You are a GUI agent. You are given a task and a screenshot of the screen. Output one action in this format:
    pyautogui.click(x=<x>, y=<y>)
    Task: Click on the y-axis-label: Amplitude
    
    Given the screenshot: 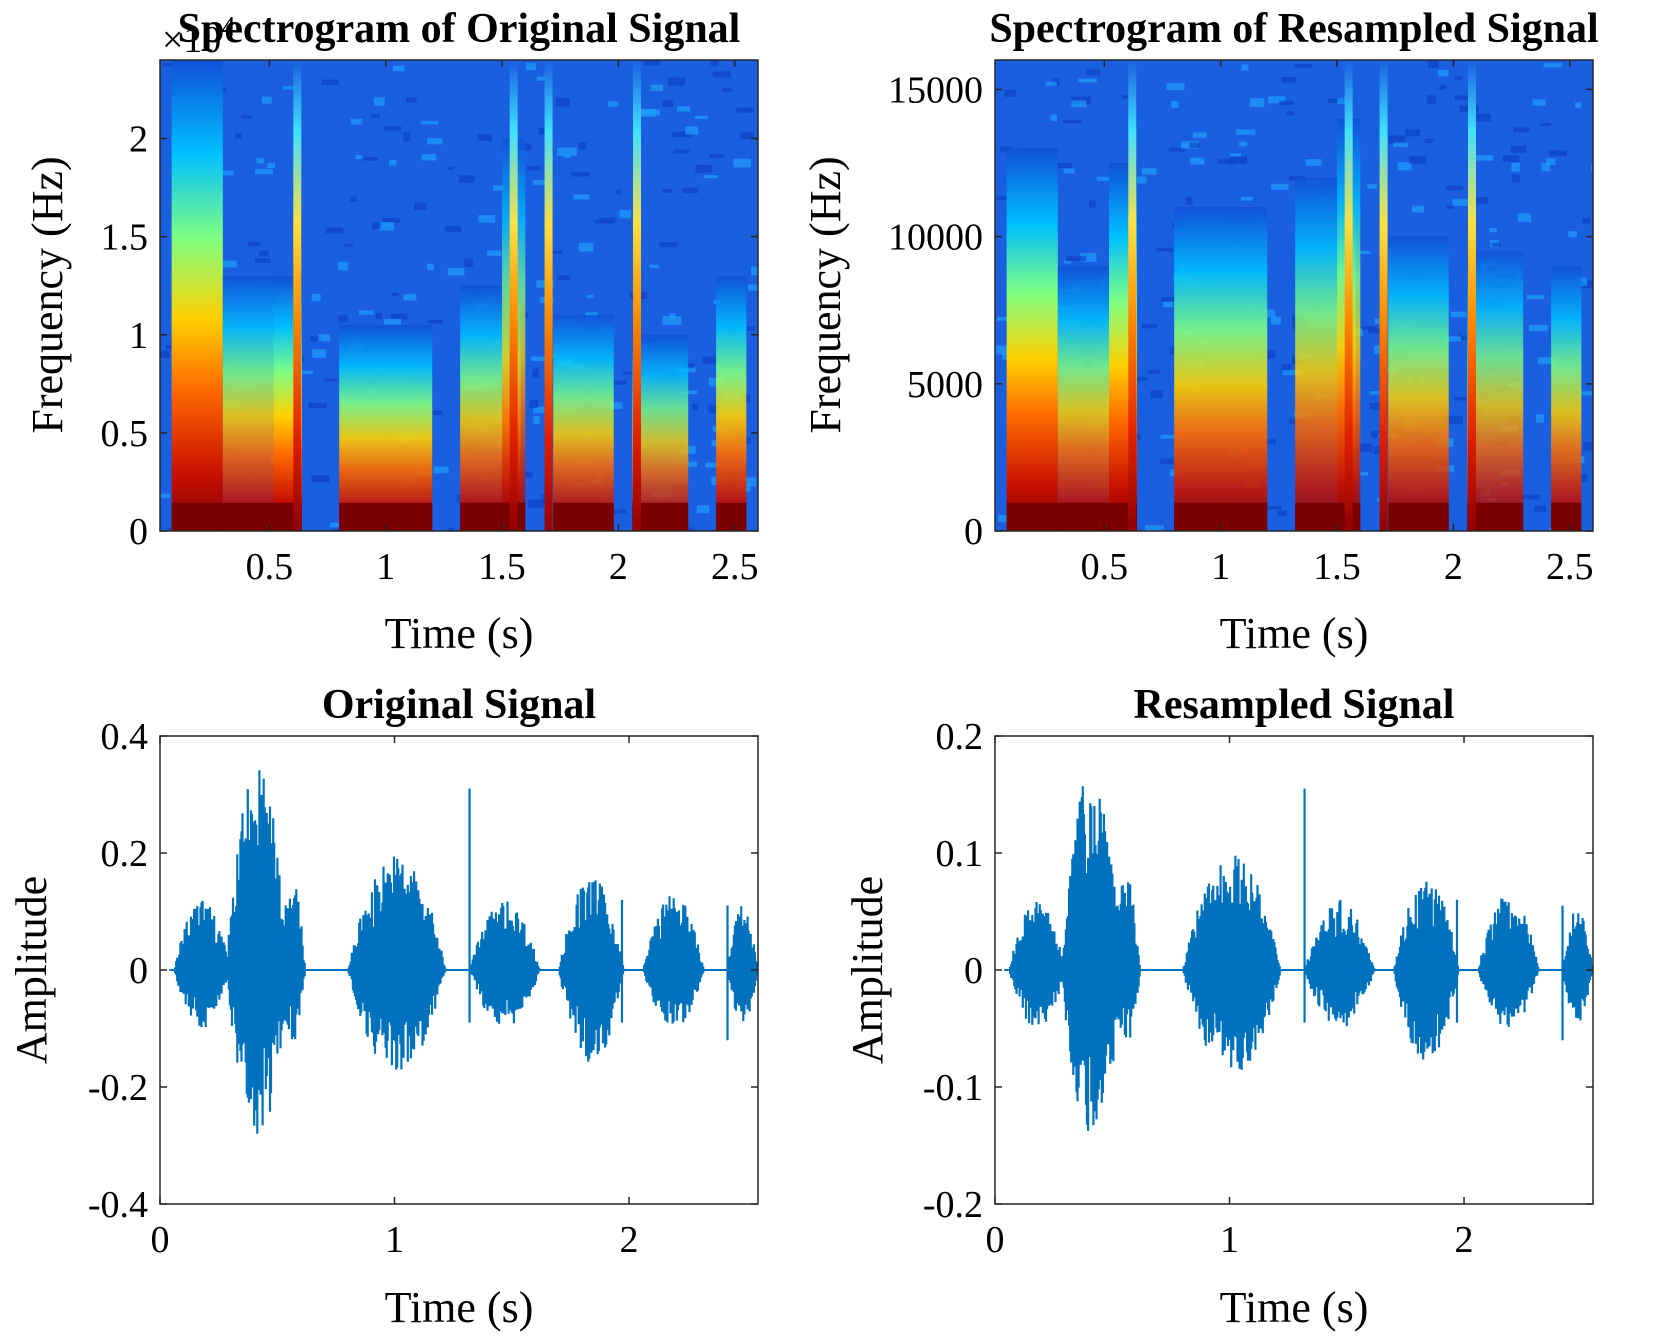 What is the action you would take?
    pyautogui.click(x=867, y=970)
    